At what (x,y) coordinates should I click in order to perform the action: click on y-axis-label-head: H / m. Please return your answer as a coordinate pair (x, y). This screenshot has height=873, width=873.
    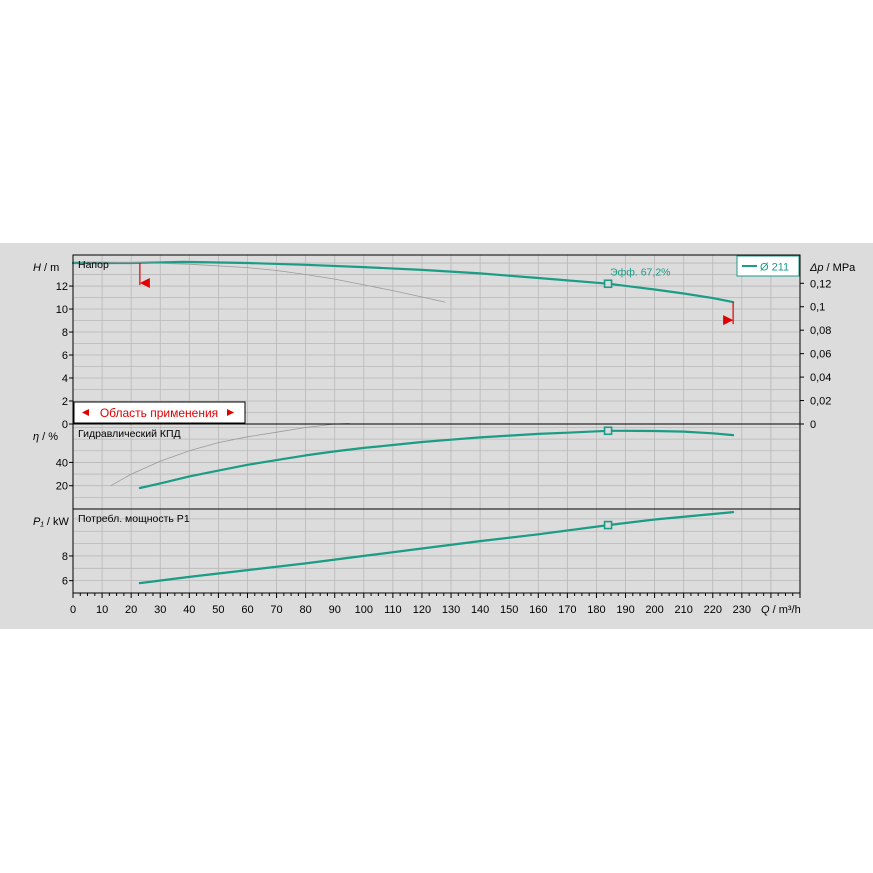
    Looking at the image, I should click on (46, 268).